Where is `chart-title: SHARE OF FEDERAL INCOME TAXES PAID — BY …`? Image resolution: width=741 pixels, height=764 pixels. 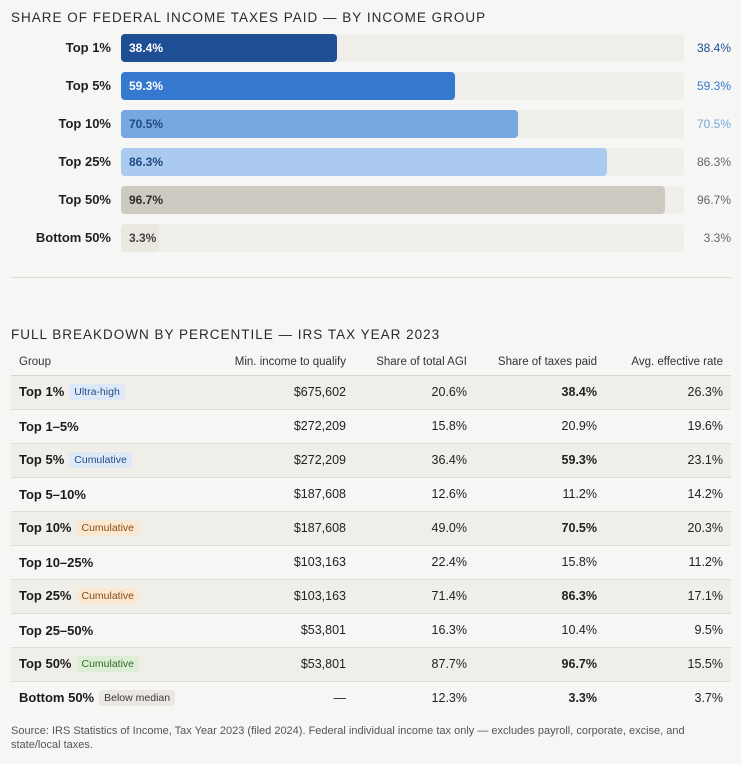
chart-title: SHARE OF FEDERAL INCOME TAXES PAID — BY … is located at coordinates (249, 17).